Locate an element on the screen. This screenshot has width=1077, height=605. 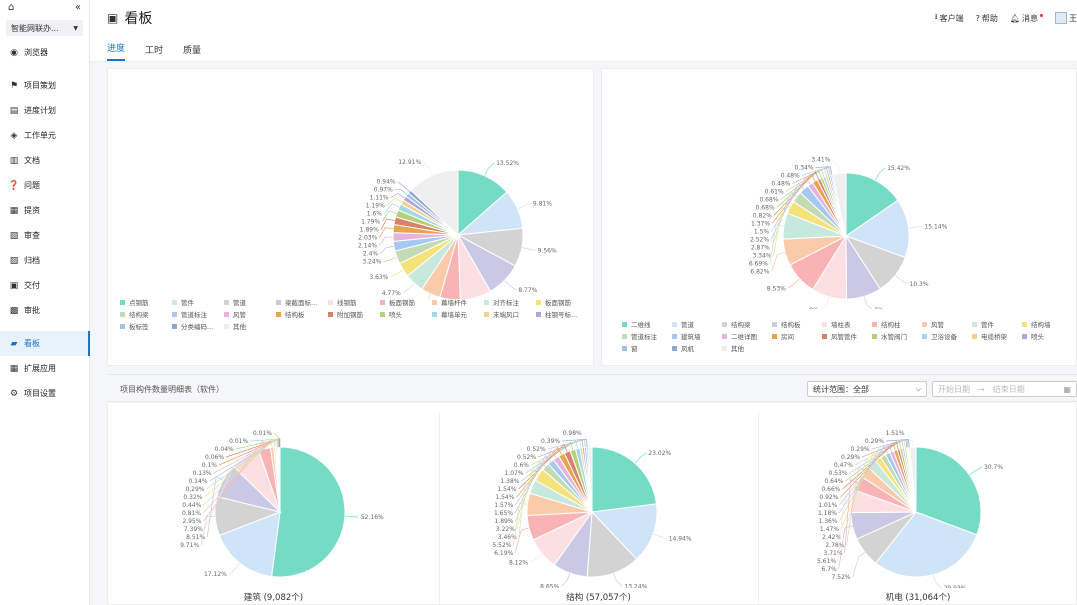
sidebar-item-browser: ◉ 浏览器 is located at coordinates (44, 52).